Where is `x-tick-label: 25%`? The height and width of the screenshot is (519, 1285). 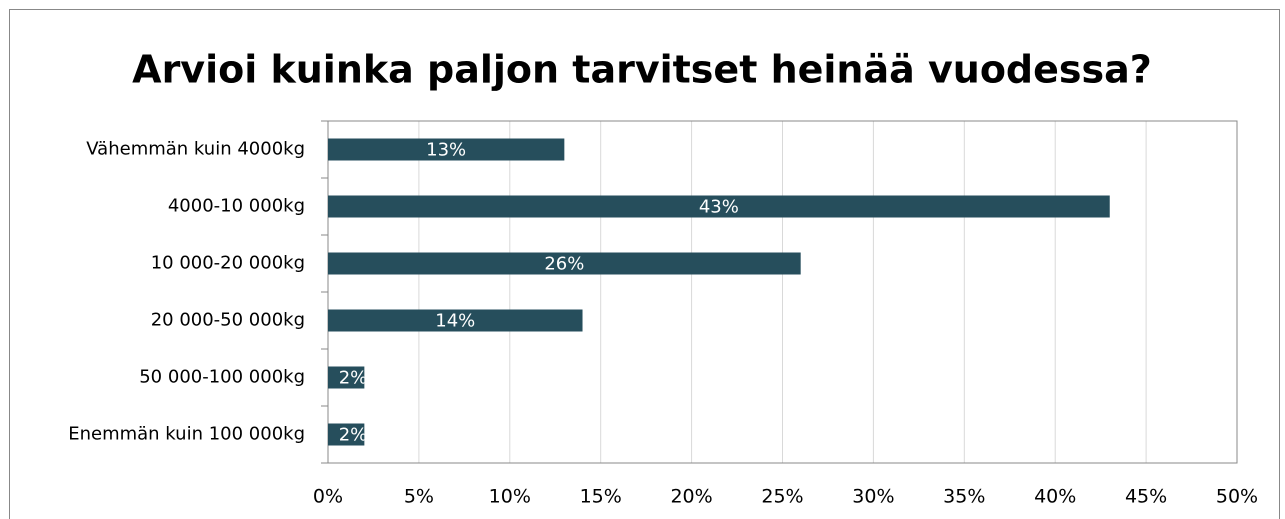
x-tick-label: 25% is located at coordinates (782, 497).